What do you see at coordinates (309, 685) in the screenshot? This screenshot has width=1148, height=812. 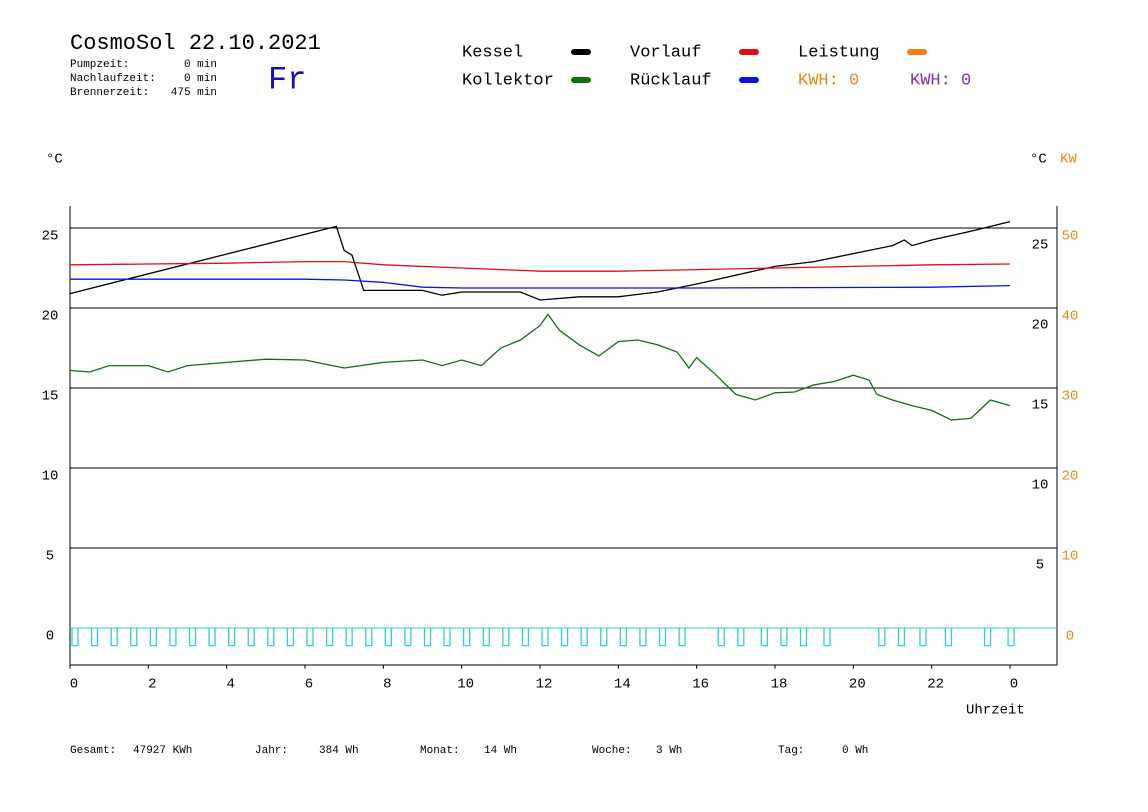 I see `x-tick-label: 6` at bounding box center [309, 685].